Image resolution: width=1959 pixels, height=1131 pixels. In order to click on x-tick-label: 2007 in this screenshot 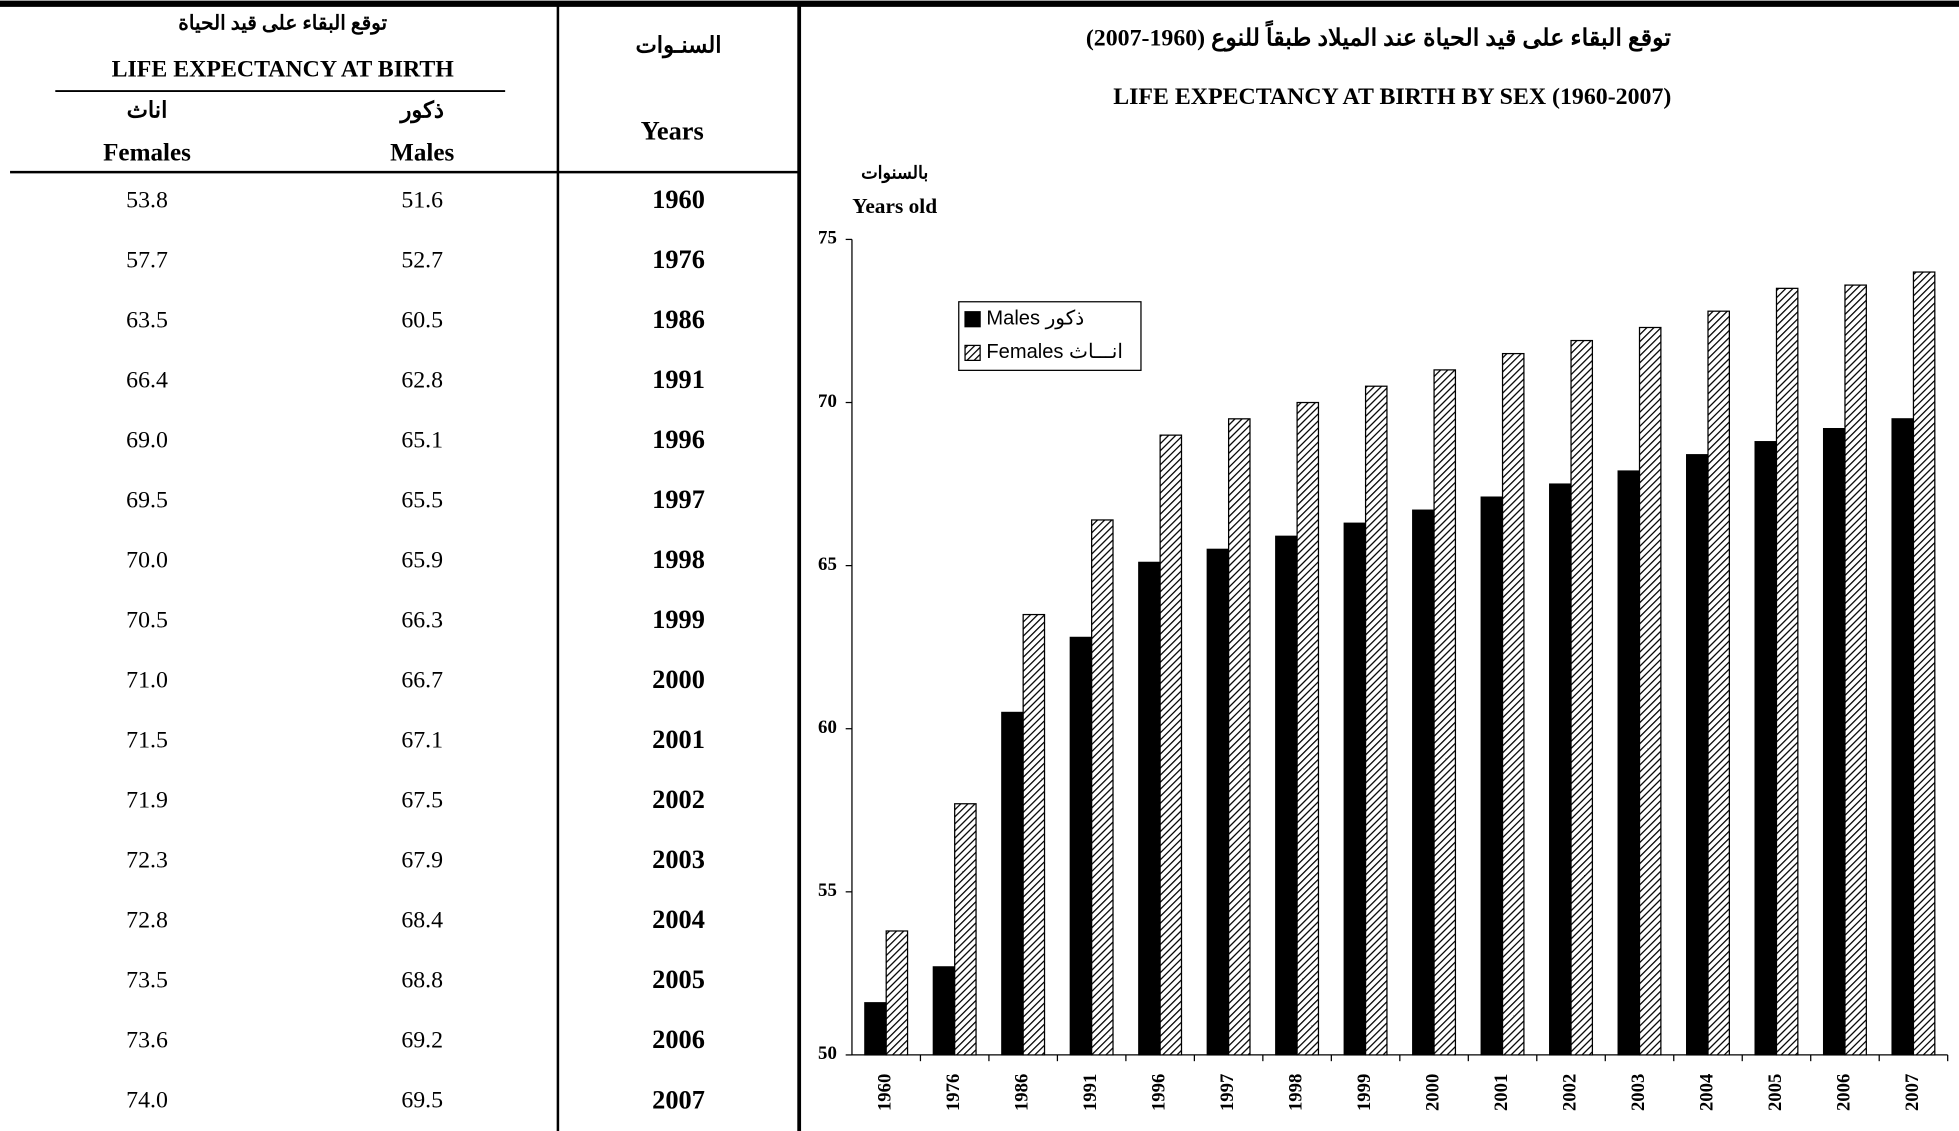, I will do `click(1912, 1092)`.